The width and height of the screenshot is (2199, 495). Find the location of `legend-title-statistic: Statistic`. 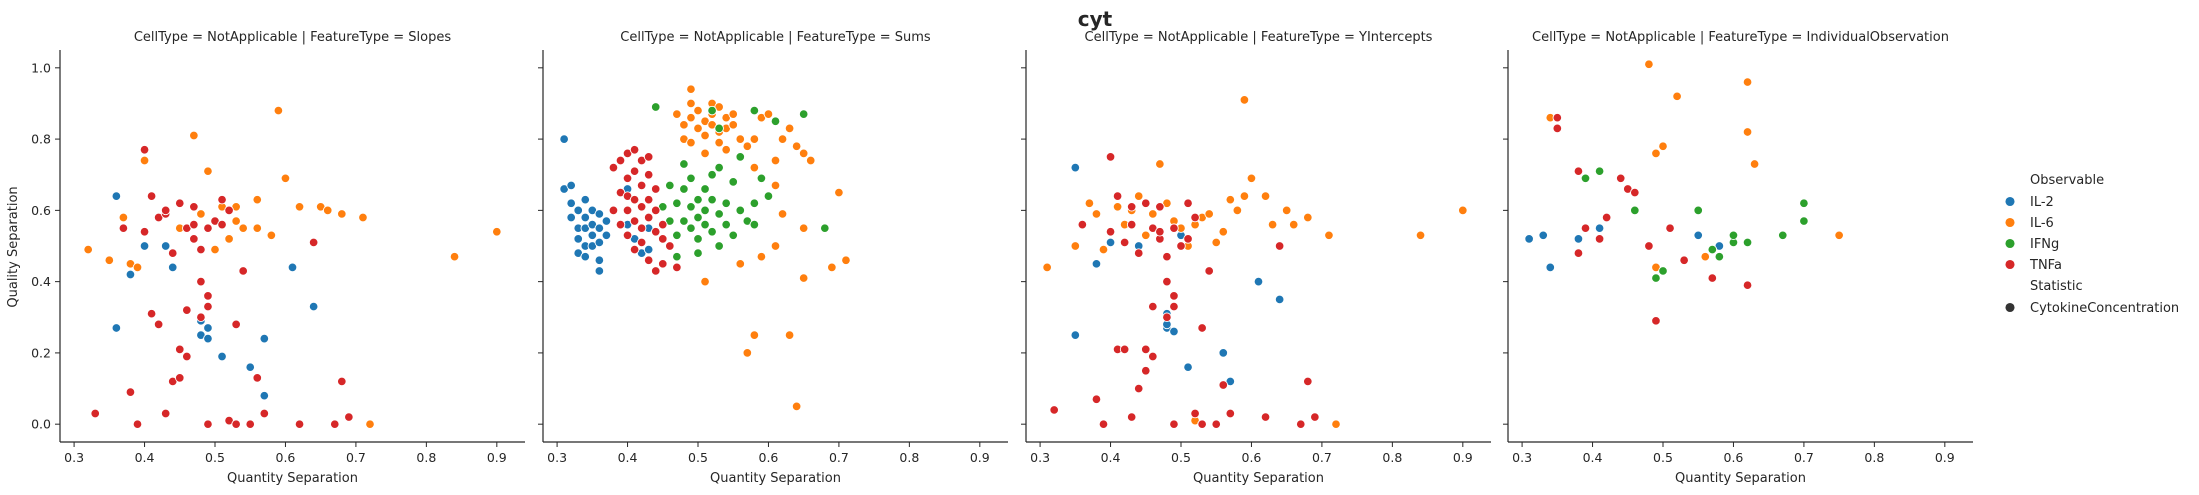

legend-title-statistic: Statistic is located at coordinates (2056, 286).